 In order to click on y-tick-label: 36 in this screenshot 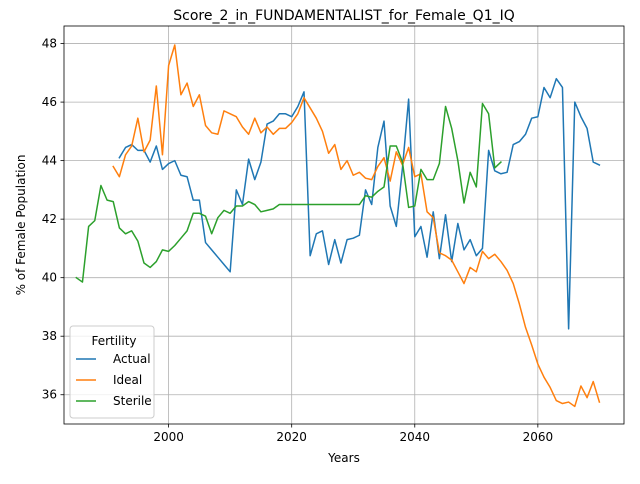, I will do `click(49, 395)`.